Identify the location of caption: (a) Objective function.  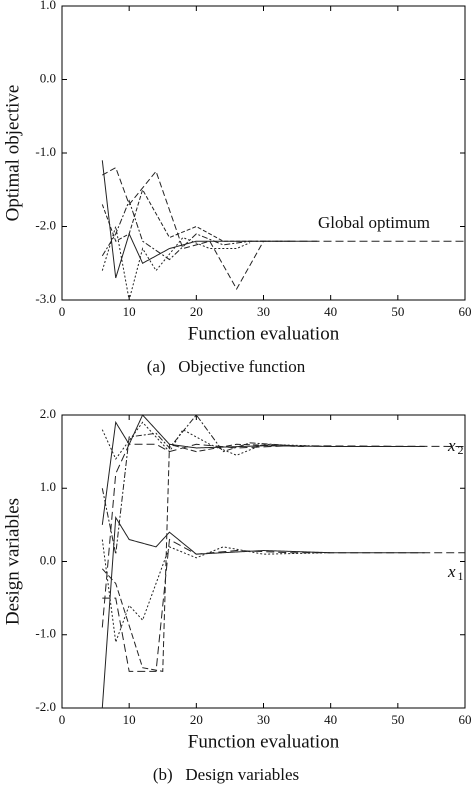
(226, 366).